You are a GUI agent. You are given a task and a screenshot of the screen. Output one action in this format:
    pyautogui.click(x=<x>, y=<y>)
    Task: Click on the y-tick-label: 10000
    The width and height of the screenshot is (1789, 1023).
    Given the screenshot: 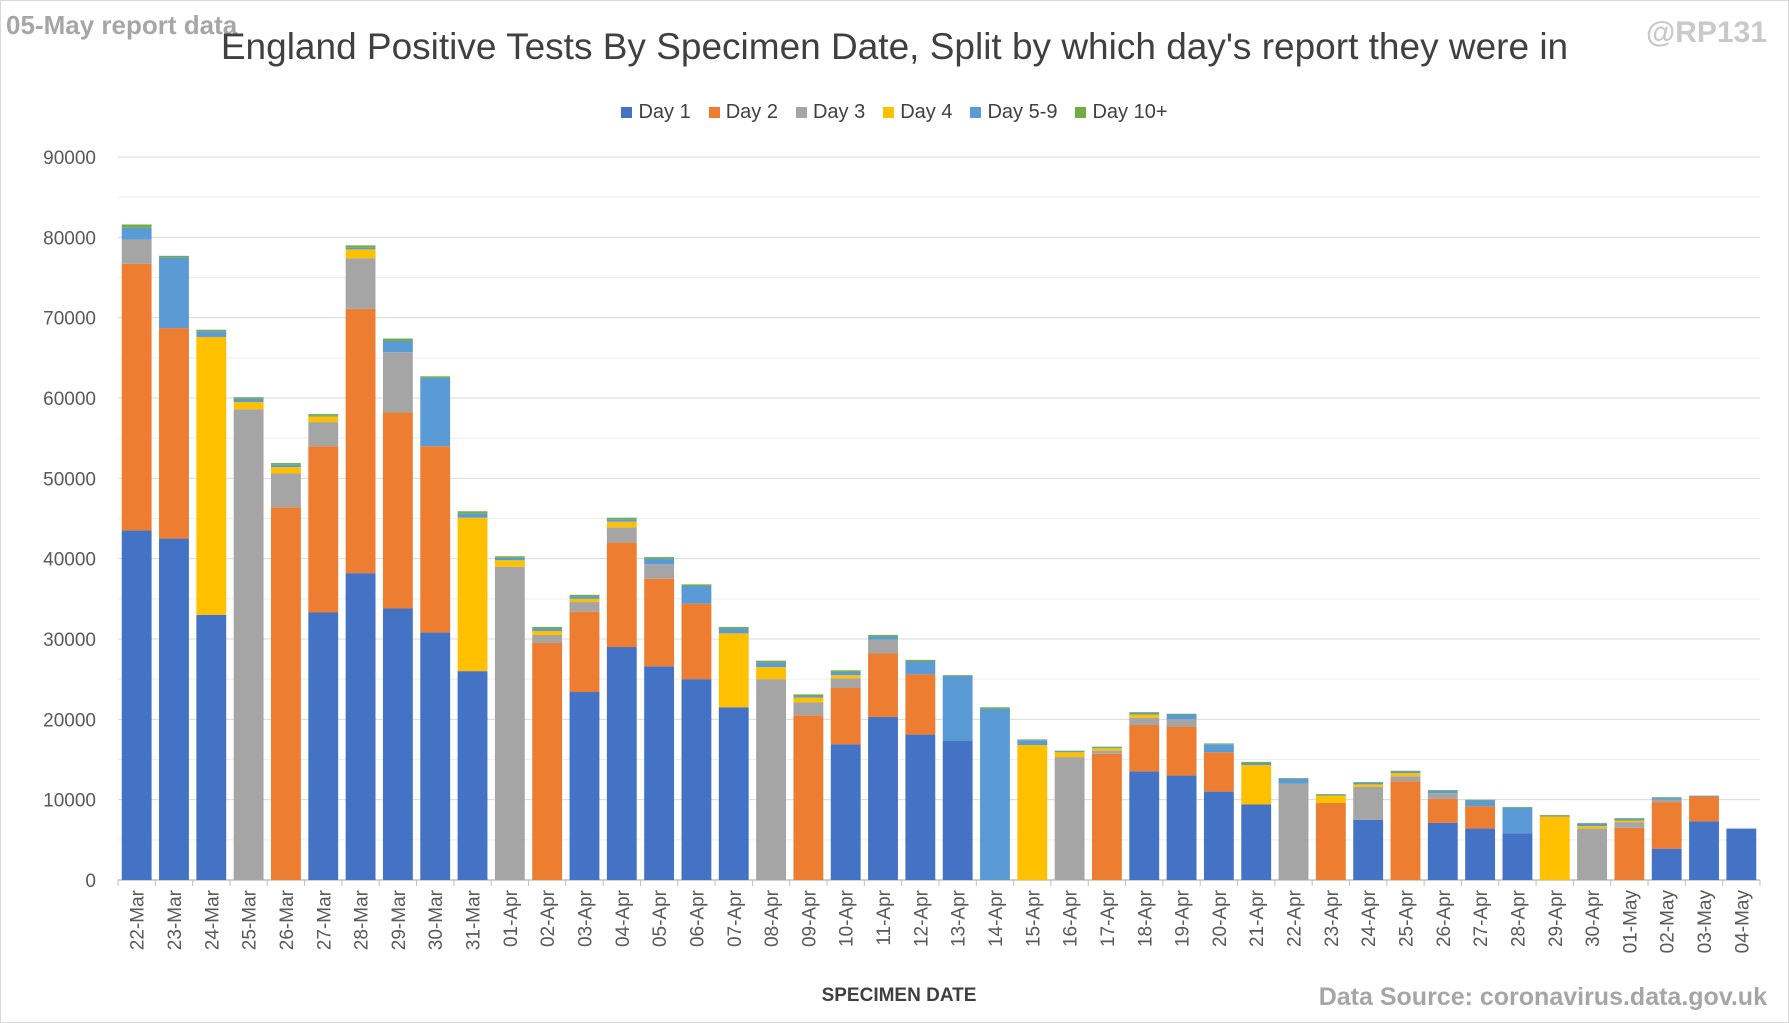 What is the action you would take?
    pyautogui.click(x=69, y=801)
    